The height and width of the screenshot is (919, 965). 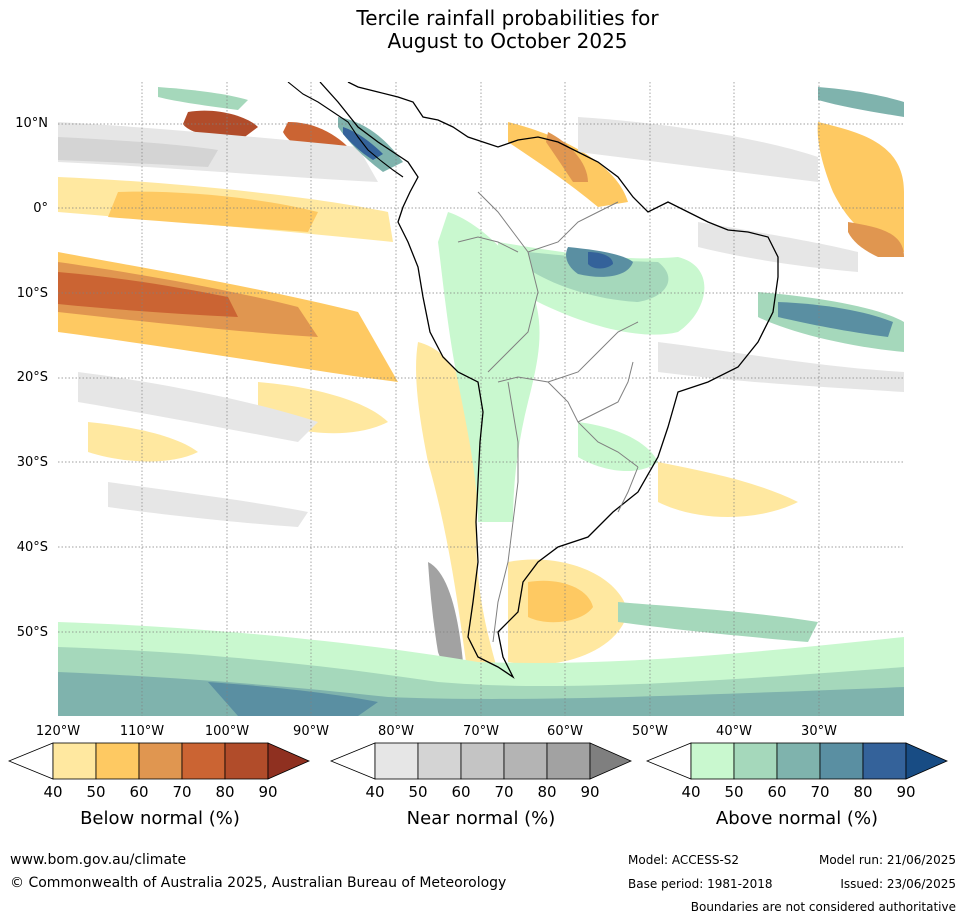 What do you see at coordinates (461, 792) in the screenshot?
I see `cbar-near-tick-60: 60` at bounding box center [461, 792].